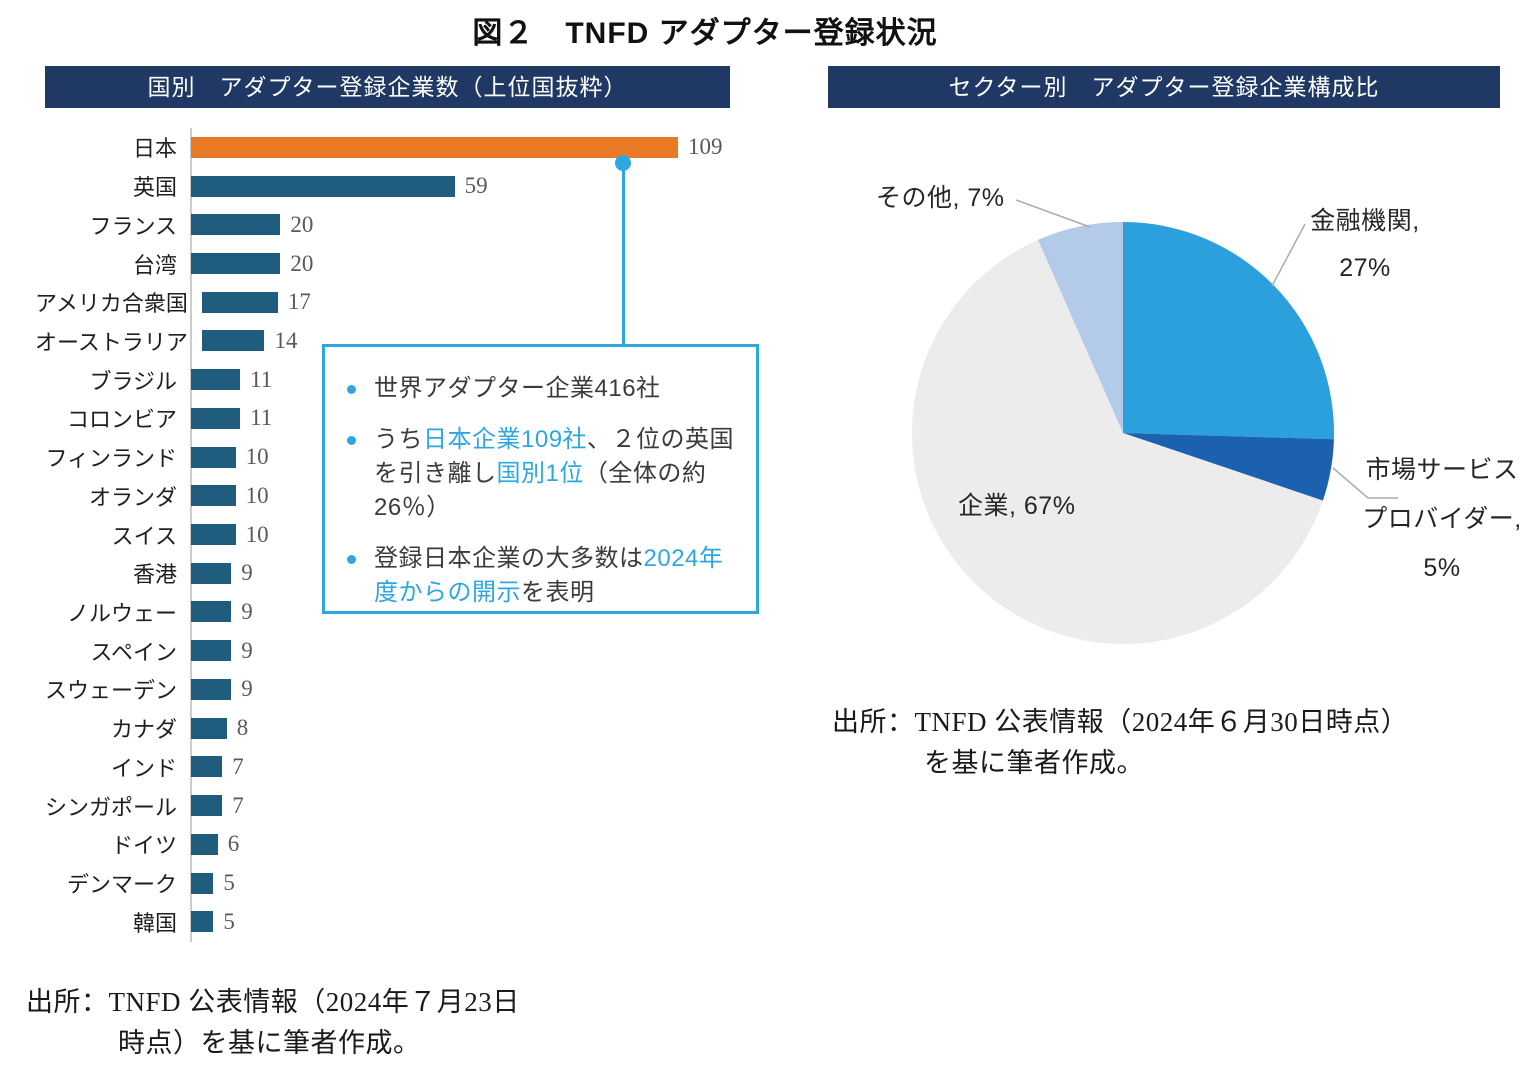 Image resolution: width=1536 pixels, height=1079 pixels. What do you see at coordinates (387, 224) in the screenshot?
I see `bar-row: フランス 20` at bounding box center [387, 224].